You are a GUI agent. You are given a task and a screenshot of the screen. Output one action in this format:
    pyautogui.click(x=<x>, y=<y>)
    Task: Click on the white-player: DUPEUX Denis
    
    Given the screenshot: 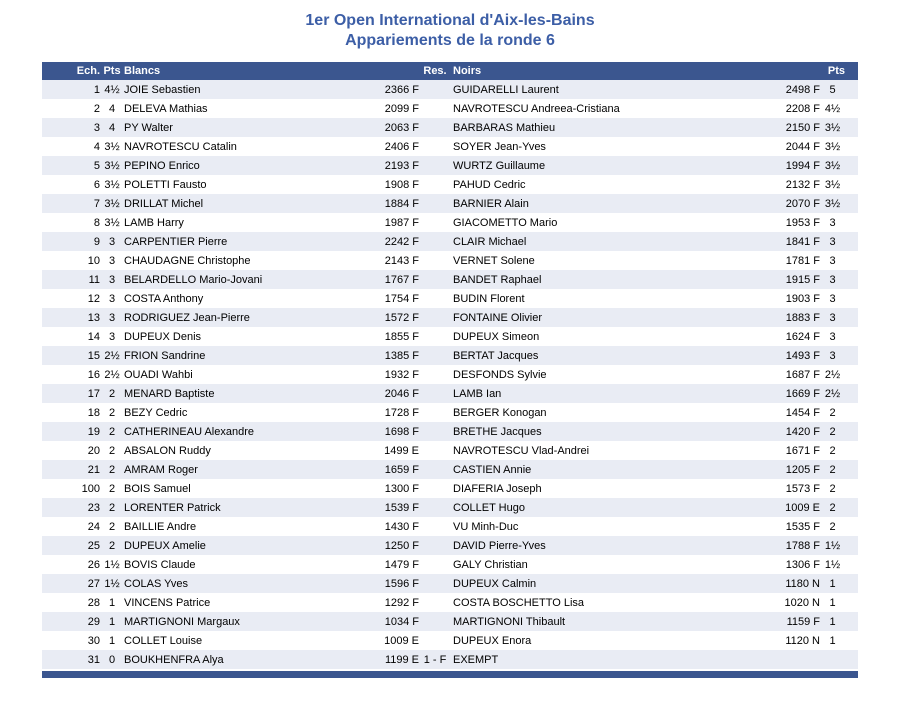 What is the action you would take?
    pyautogui.click(x=163, y=336)
    